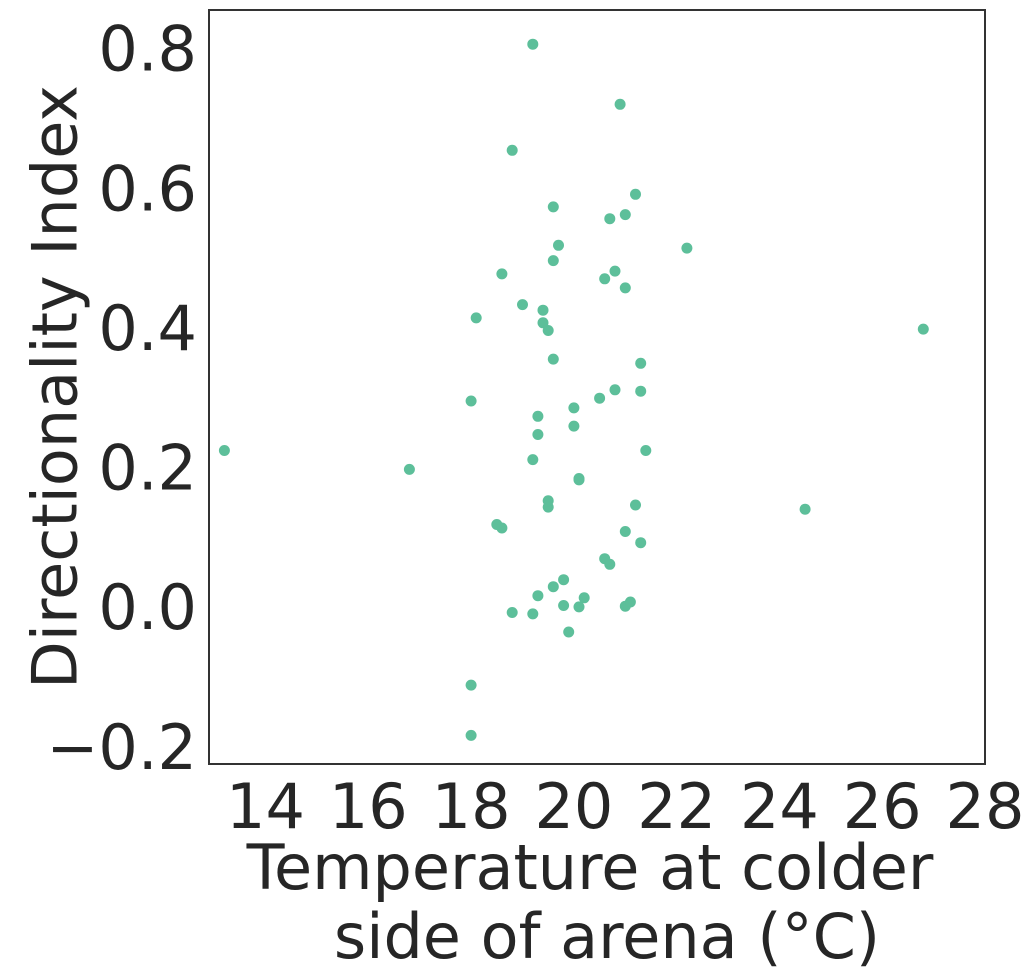 The height and width of the screenshot is (980, 1029). What do you see at coordinates (55, 387) in the screenshot?
I see `y-axis-label: Directionality Index` at bounding box center [55, 387].